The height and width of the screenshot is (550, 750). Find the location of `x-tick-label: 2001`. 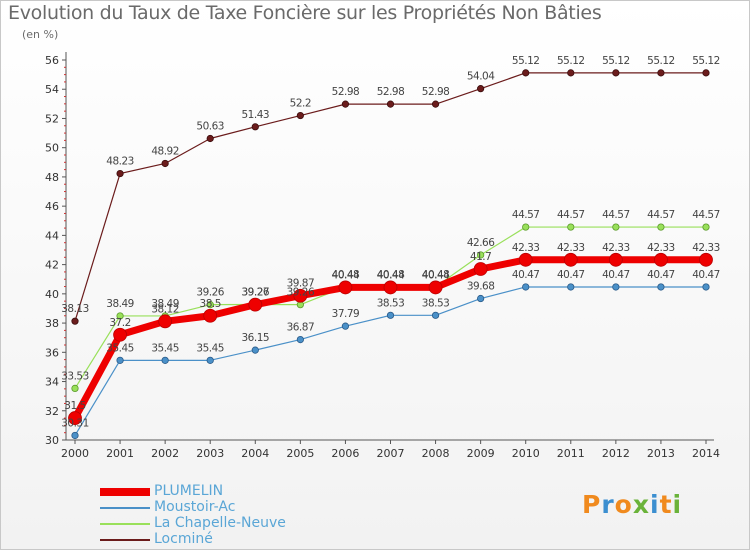

x-tick-label: 2001 is located at coordinates (120, 453).